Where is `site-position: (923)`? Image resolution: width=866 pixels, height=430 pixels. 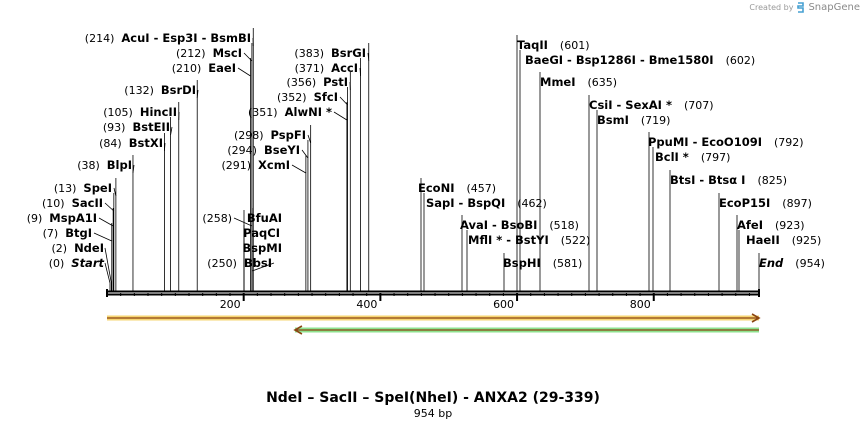
site-position: (923) is located at coordinates (790, 225).